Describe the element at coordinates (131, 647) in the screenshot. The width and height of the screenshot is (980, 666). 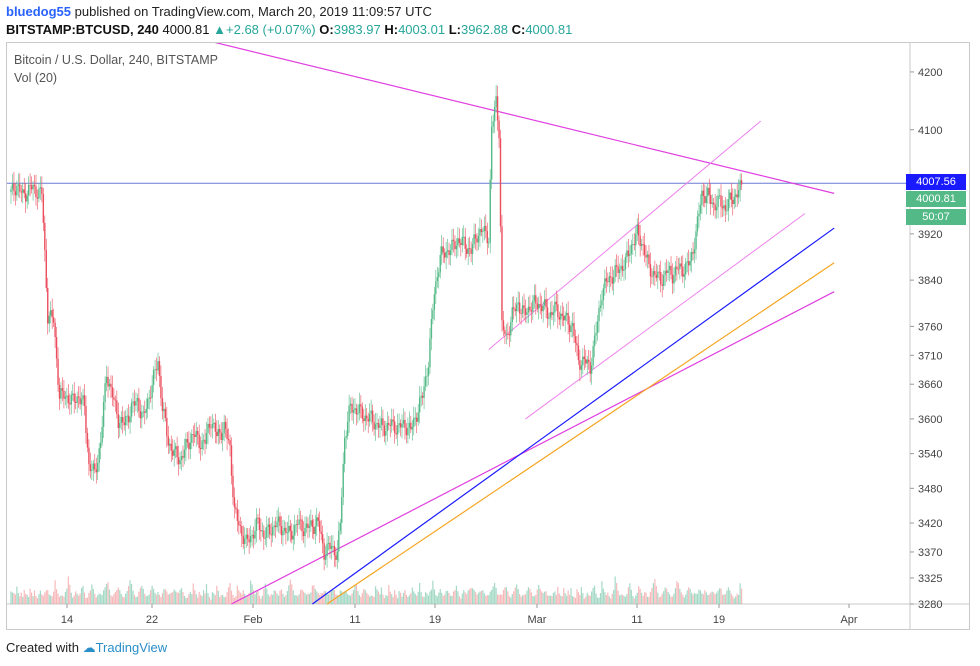
I see `tradingview-brand: TradingView` at that location.